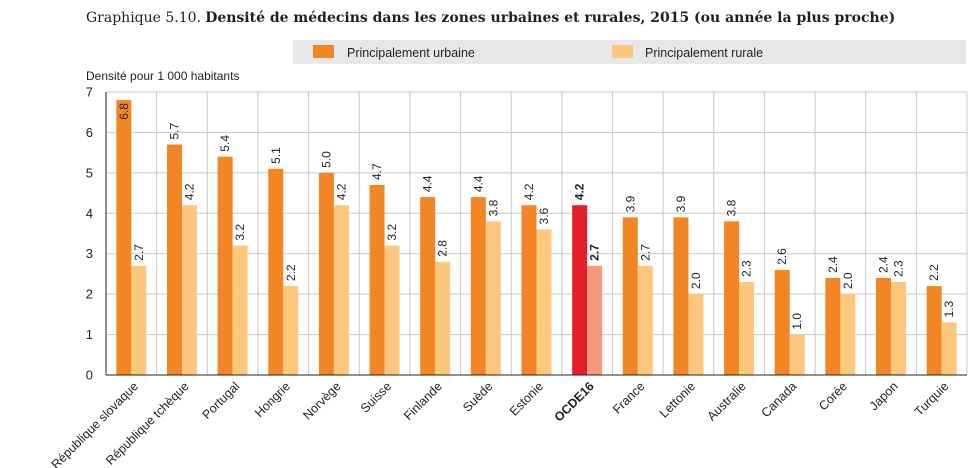 The width and height of the screenshot is (979, 468). What do you see at coordinates (732, 207) in the screenshot?
I see `value-label-urban: 3.8` at bounding box center [732, 207].